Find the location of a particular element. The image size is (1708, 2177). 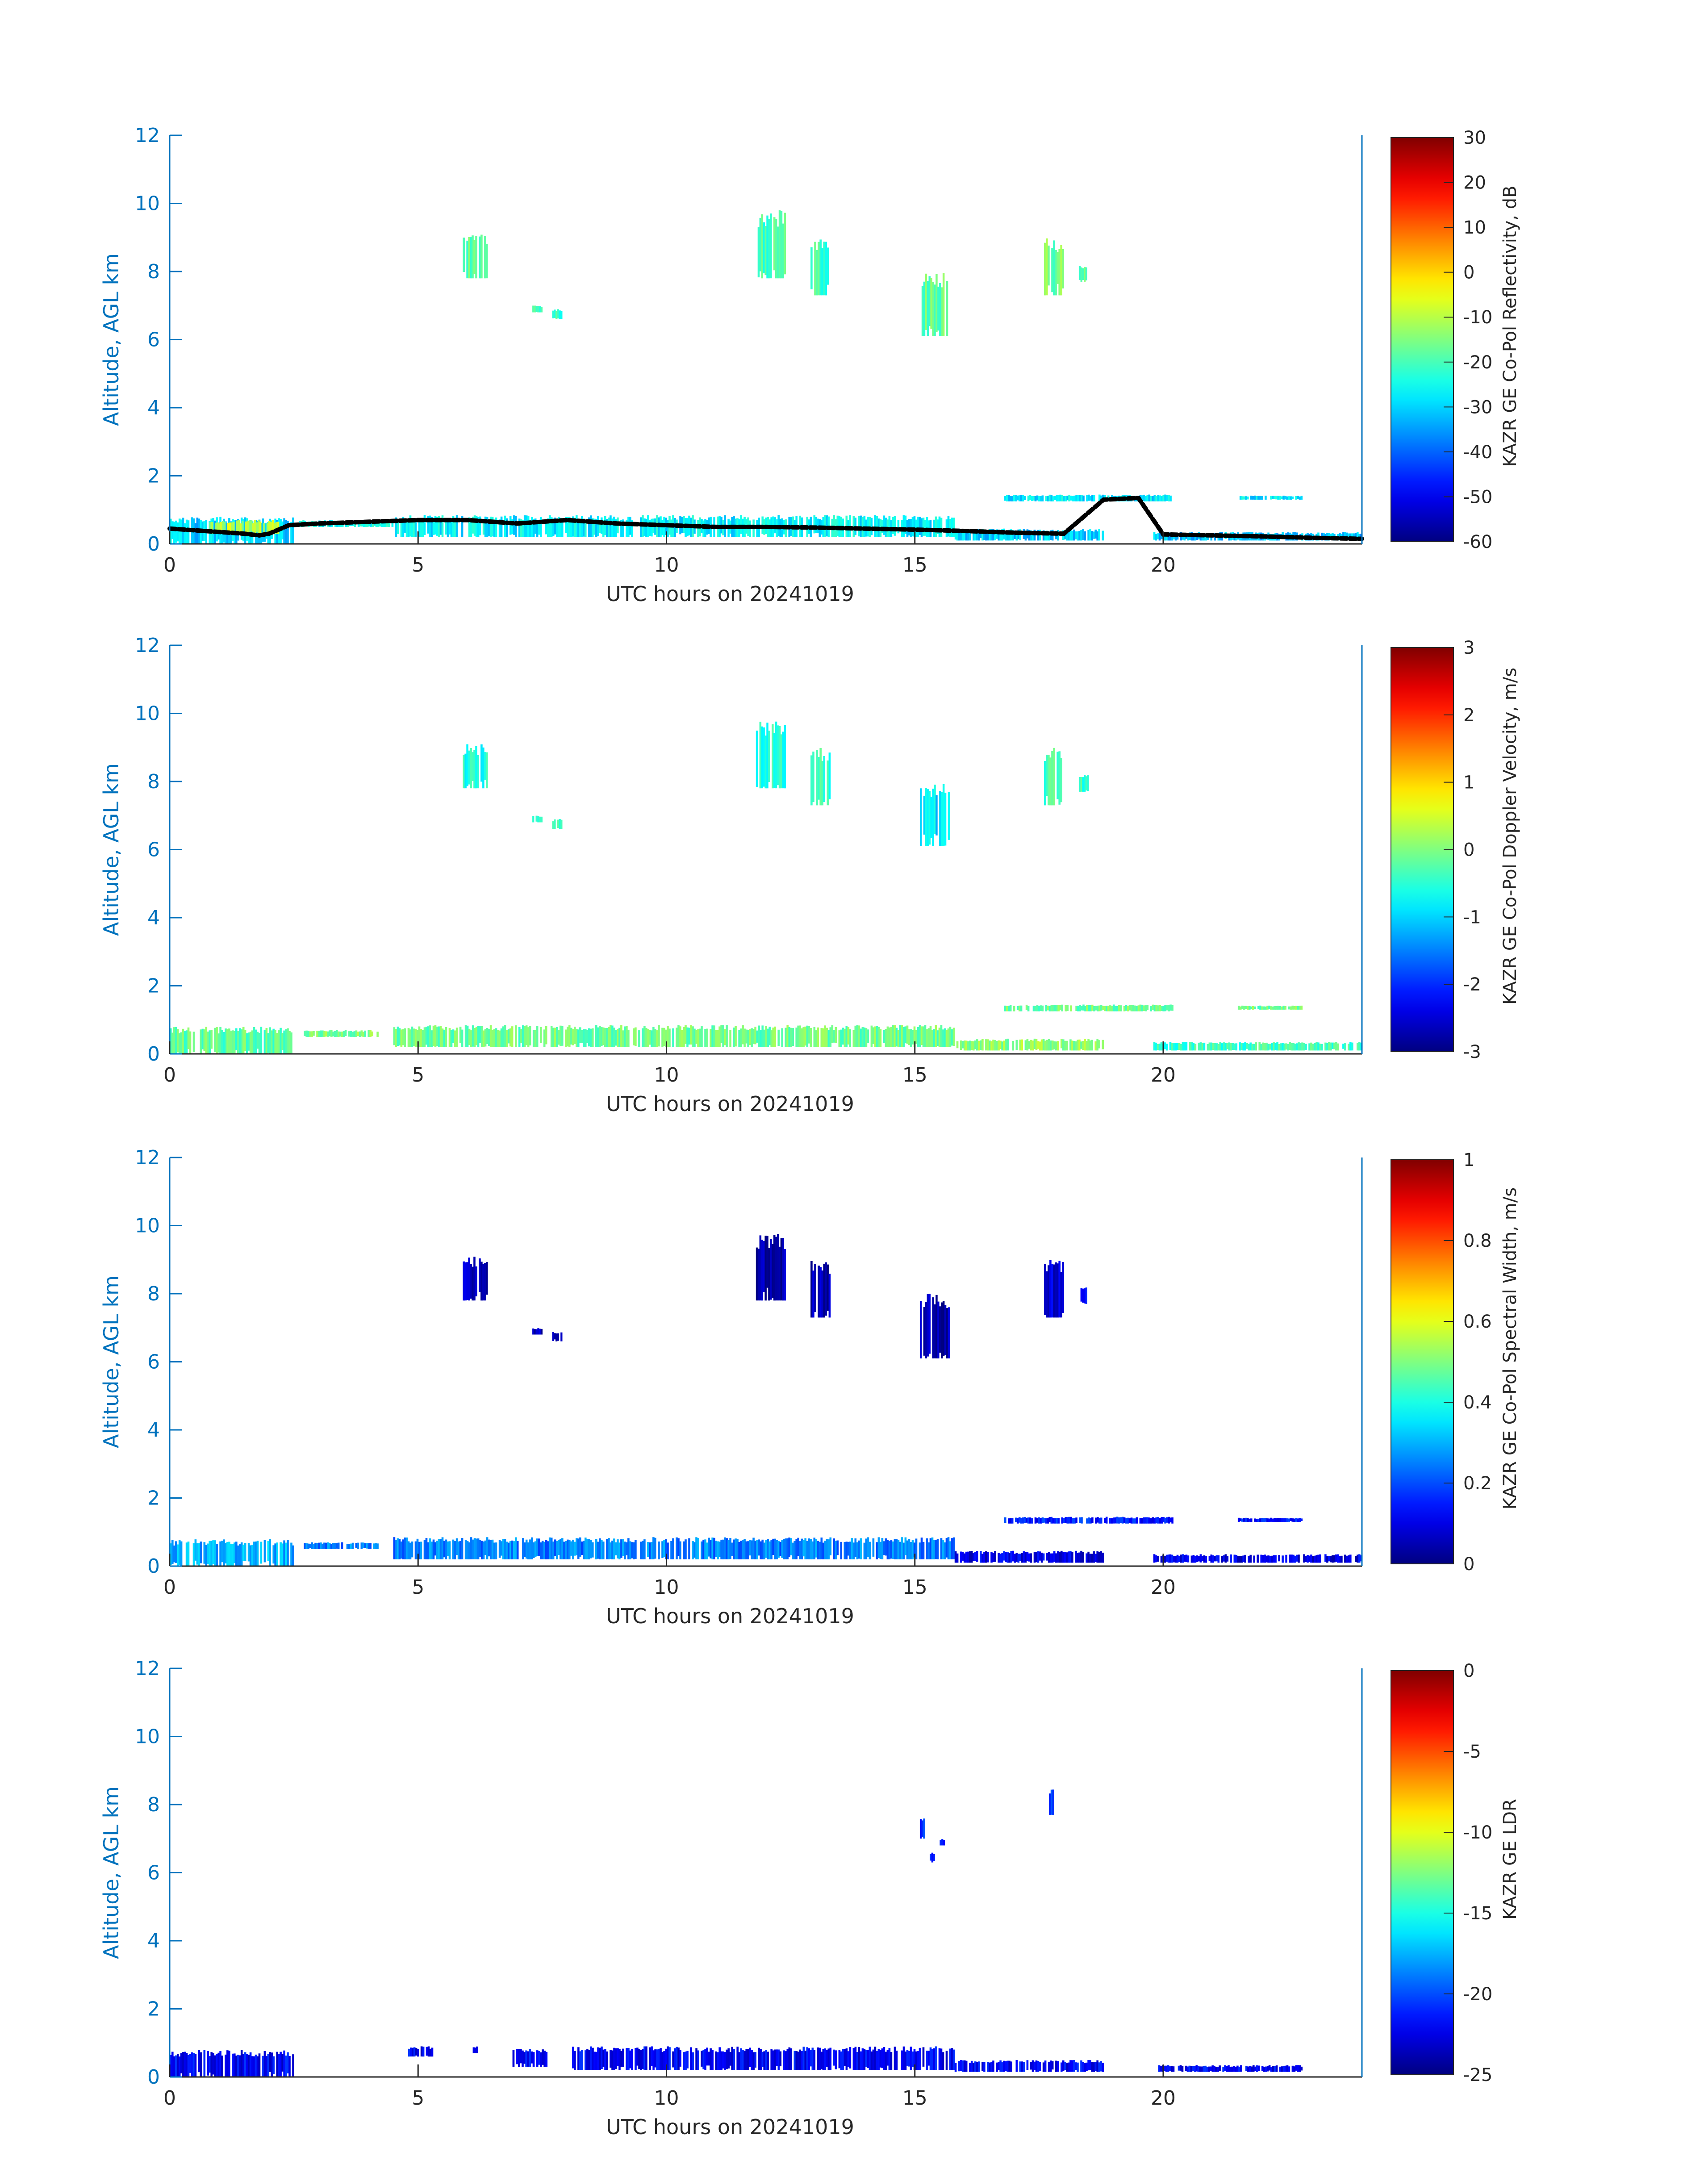

y-tick-label: 10 is located at coordinates (147, 1226).